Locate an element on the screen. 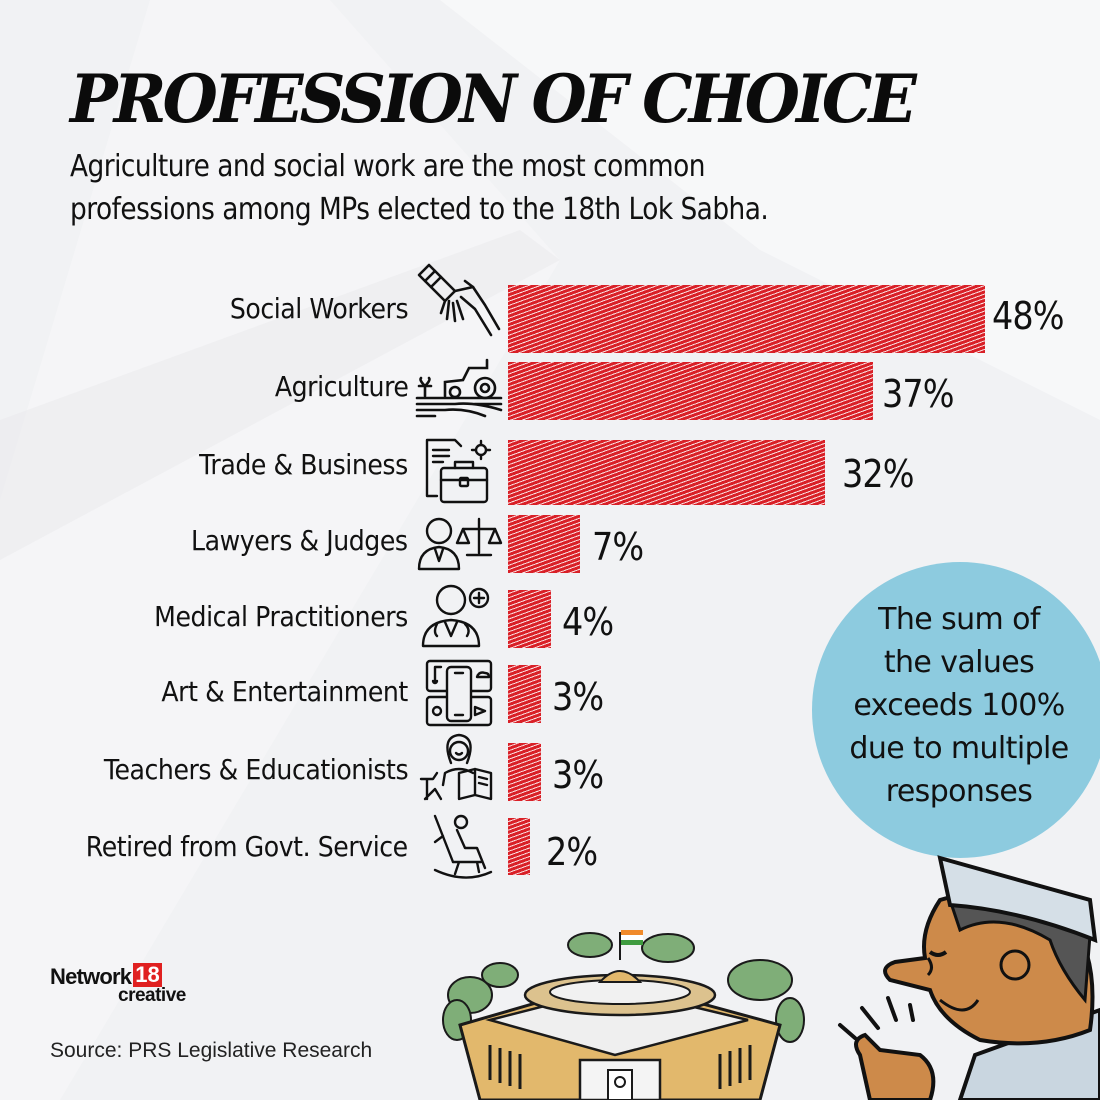 The height and width of the screenshot is (1100, 1100). chart-row-teachers-educationists: Teachers & Educationists 3% is located at coordinates (550, 768).